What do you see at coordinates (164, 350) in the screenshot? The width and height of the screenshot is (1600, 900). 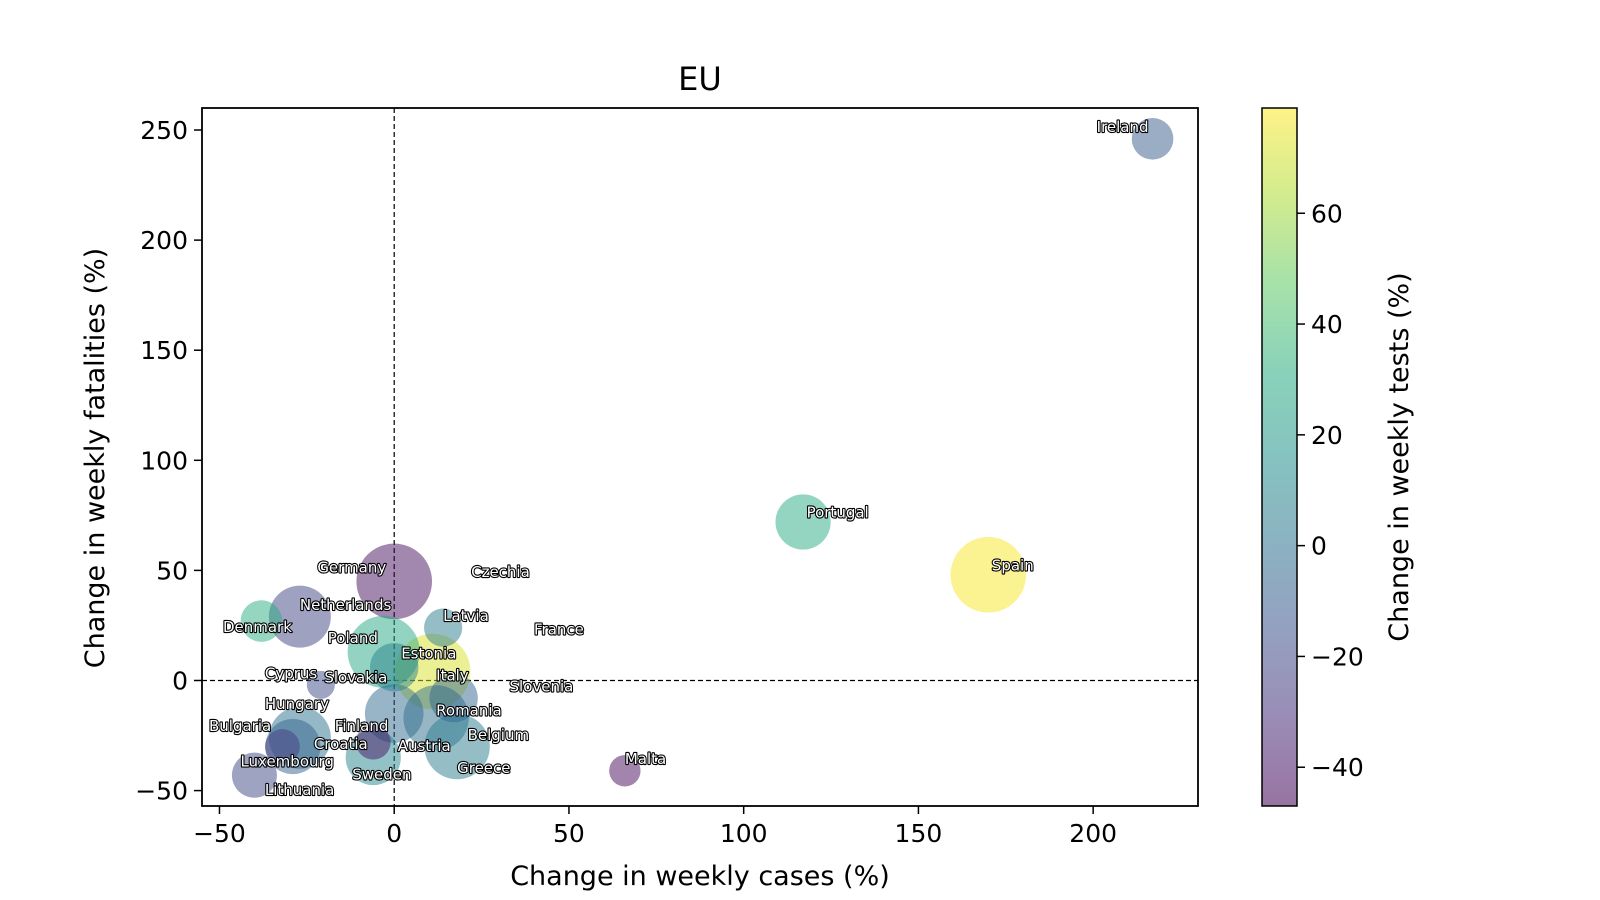 I see `y-tick-label: 150` at bounding box center [164, 350].